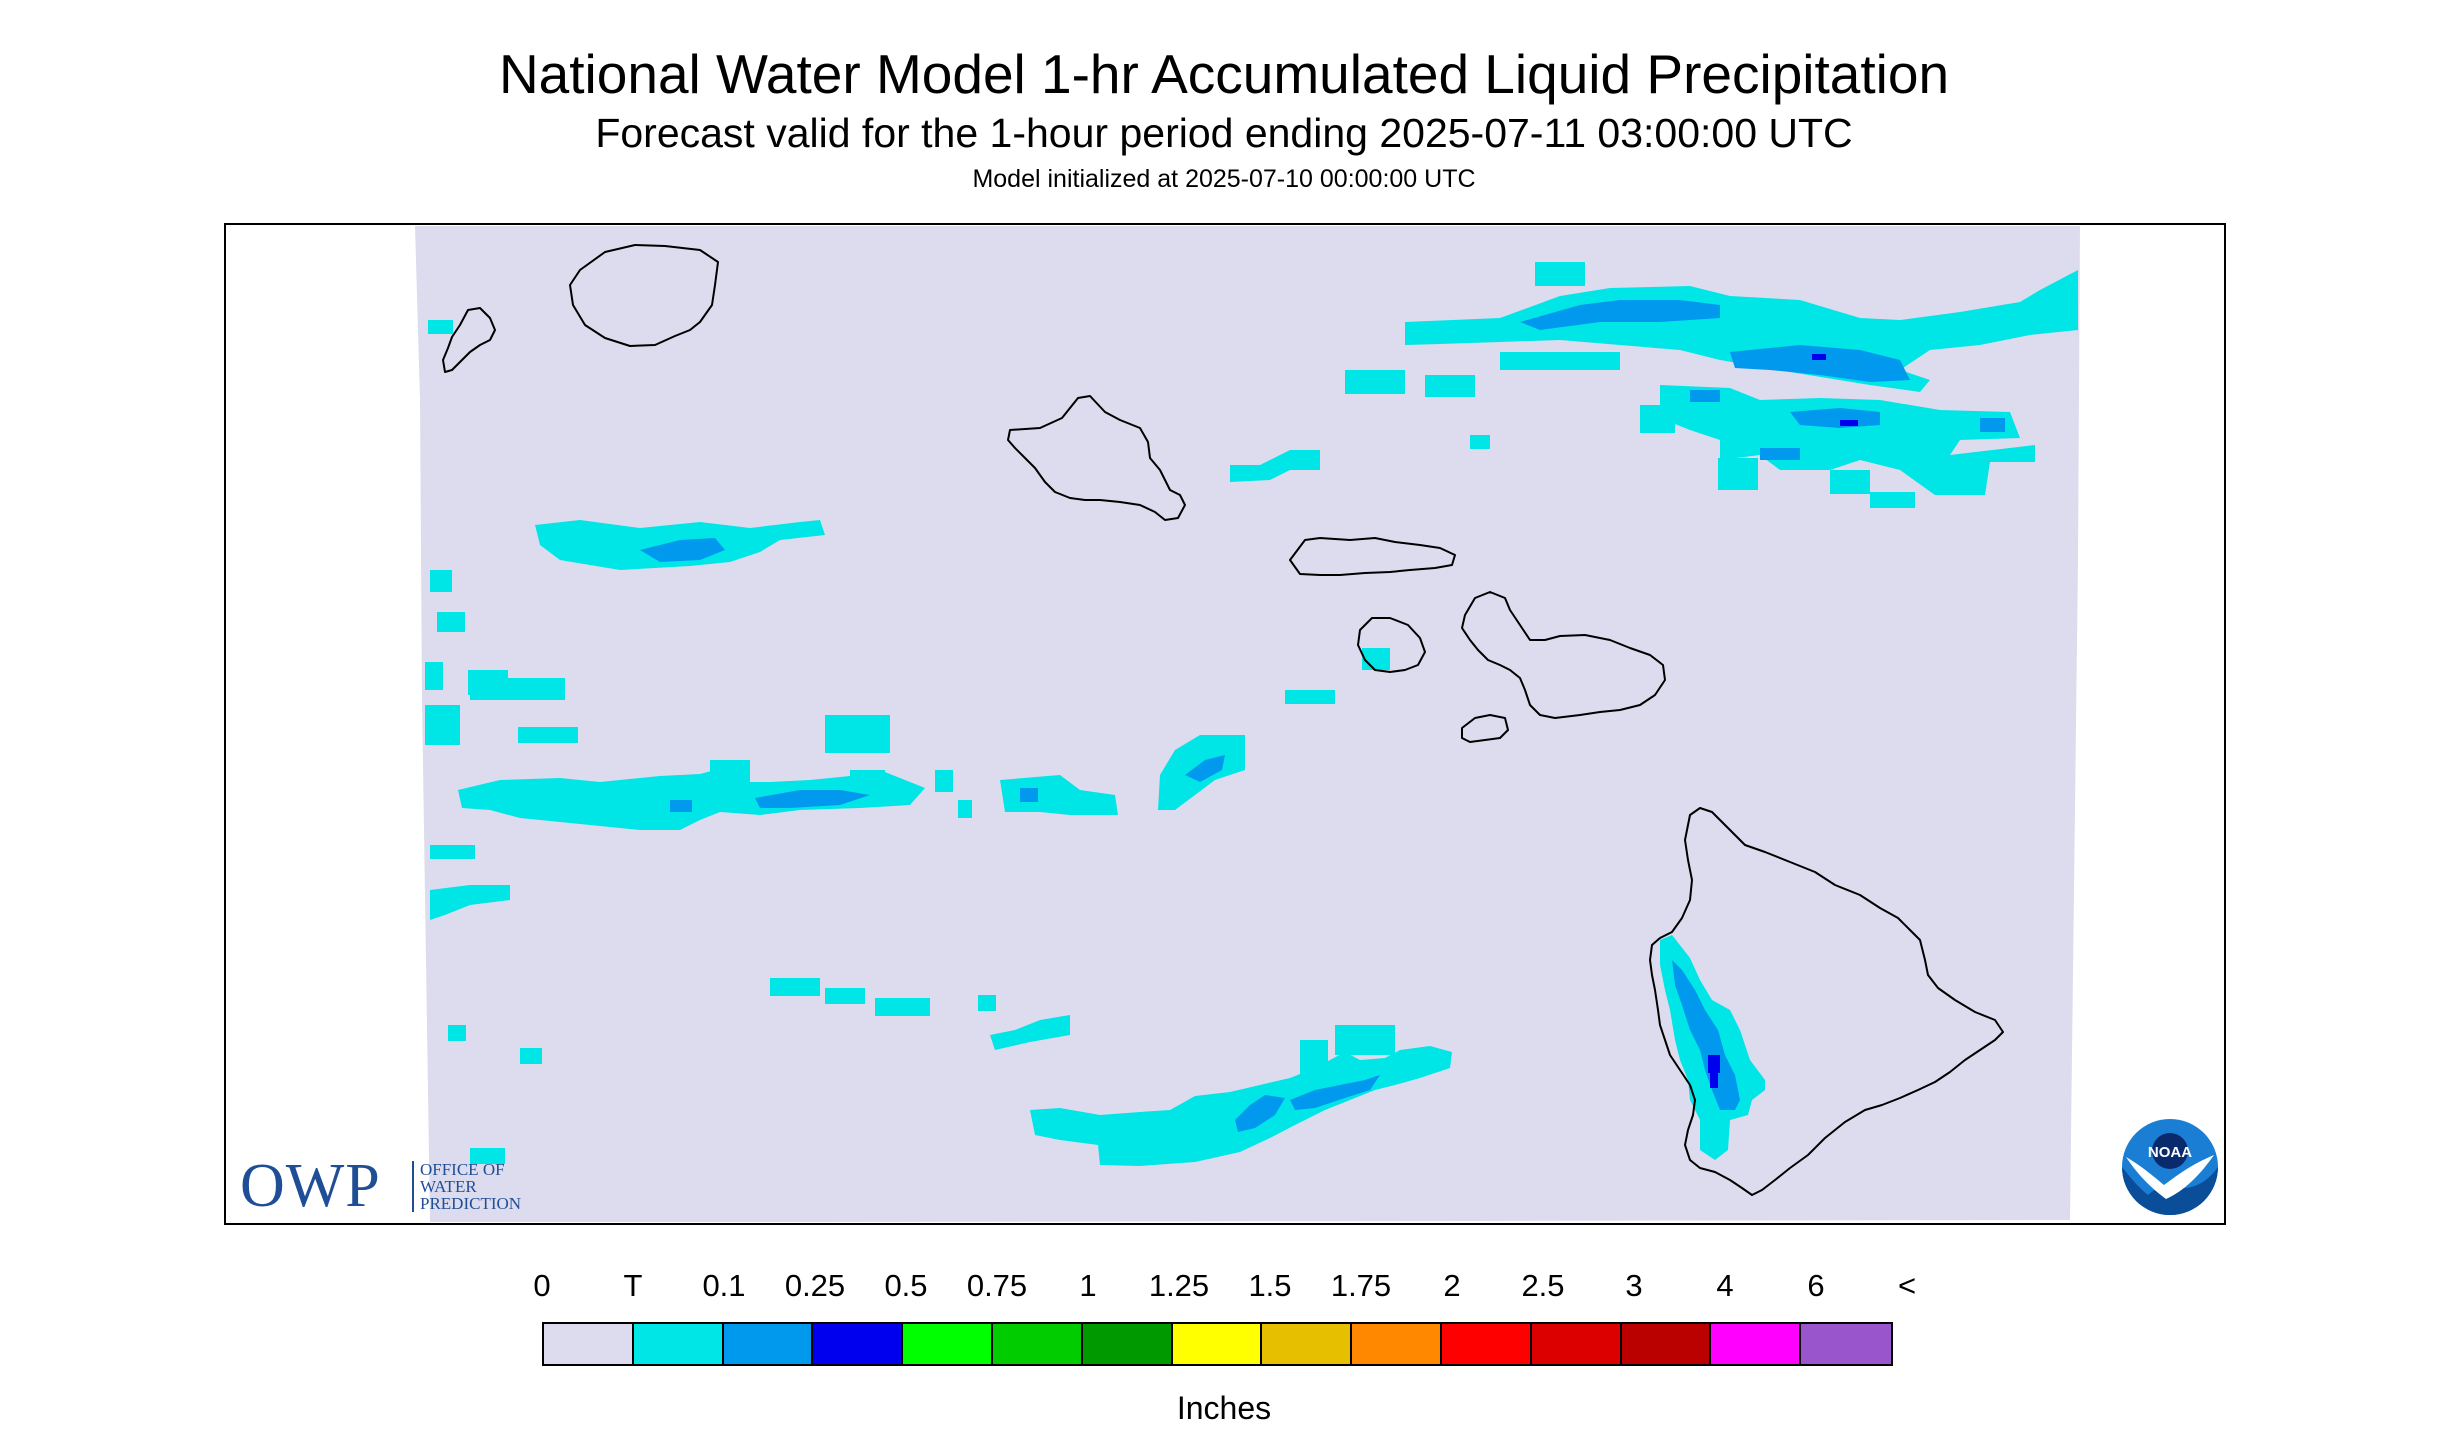 This screenshot has width=2448, height=1448. Describe the element at coordinates (2170, 1167) in the screenshot. I see `noaa-logo: NOAA` at that location.